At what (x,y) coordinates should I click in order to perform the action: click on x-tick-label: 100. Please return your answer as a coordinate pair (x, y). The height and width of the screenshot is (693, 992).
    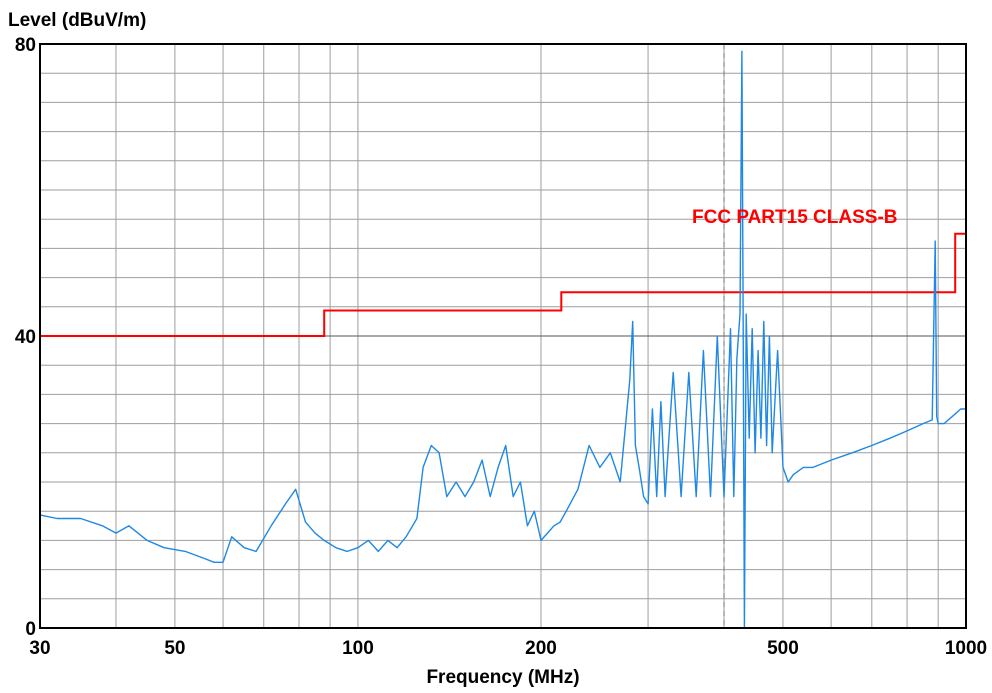
    Looking at the image, I should click on (358, 648).